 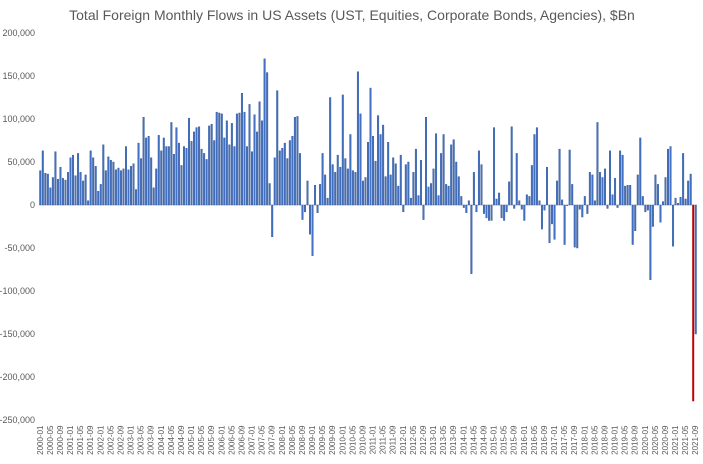 What do you see at coordinates (17, 420) in the screenshot?
I see `y-tick-label: -250,000` at bounding box center [17, 420].